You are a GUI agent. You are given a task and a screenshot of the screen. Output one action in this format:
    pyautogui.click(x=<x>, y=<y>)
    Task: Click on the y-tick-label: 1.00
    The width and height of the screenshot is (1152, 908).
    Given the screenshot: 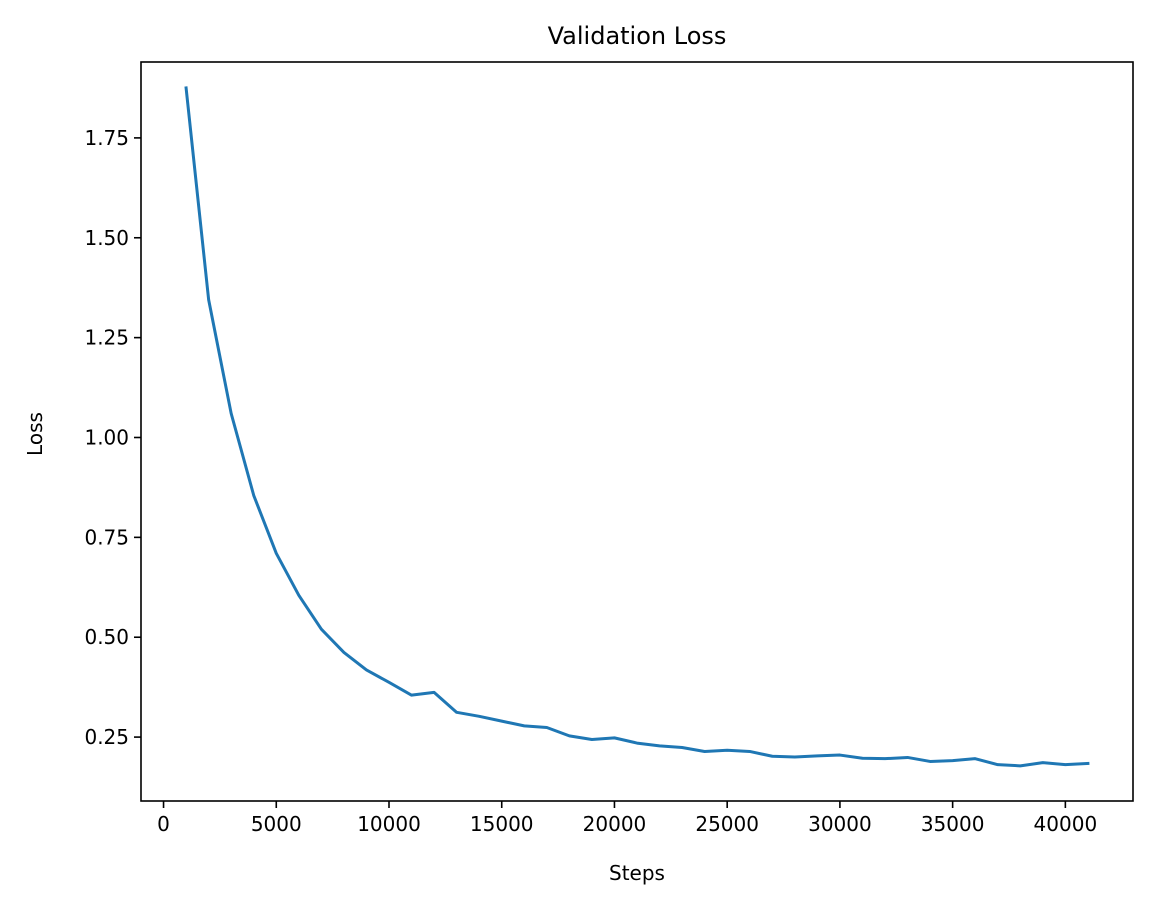 What is the action you would take?
    pyautogui.click(x=106, y=437)
    